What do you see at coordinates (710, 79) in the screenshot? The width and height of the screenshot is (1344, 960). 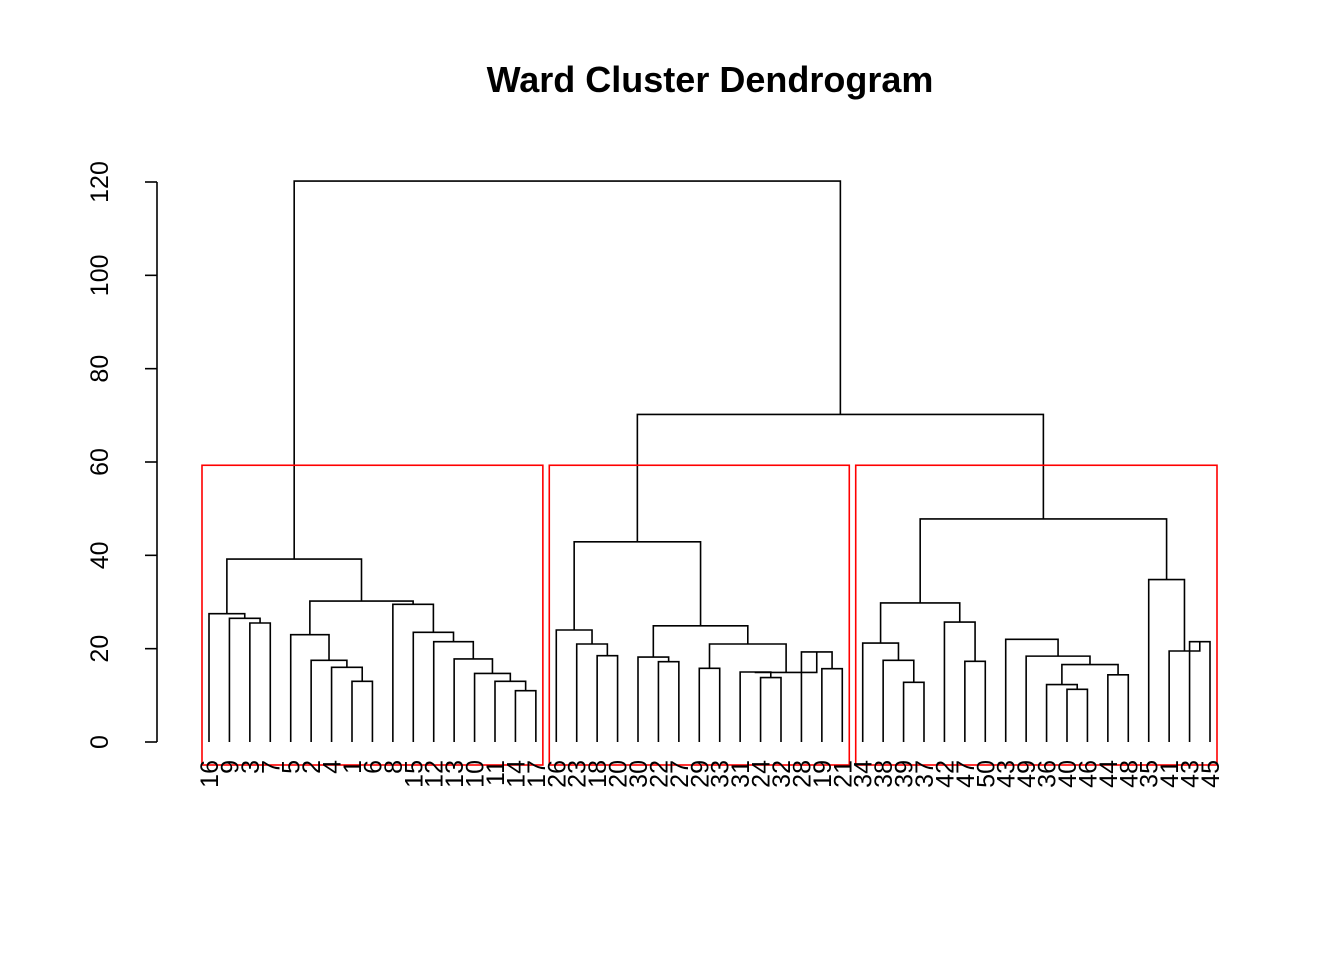 I see `chart-title: Ward Cluster Dendrogram` at bounding box center [710, 79].